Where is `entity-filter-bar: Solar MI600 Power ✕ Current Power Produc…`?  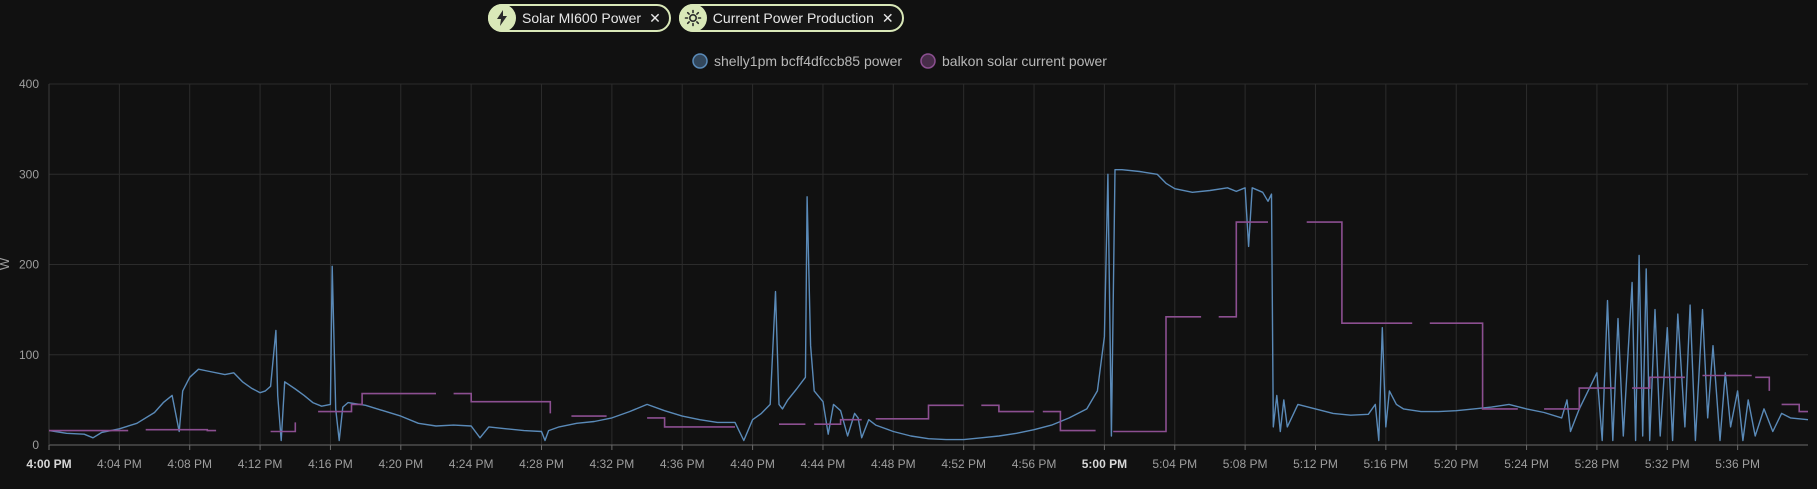 entity-filter-bar: Solar MI600 Power ✕ Current Power Produc… is located at coordinates (696, 18).